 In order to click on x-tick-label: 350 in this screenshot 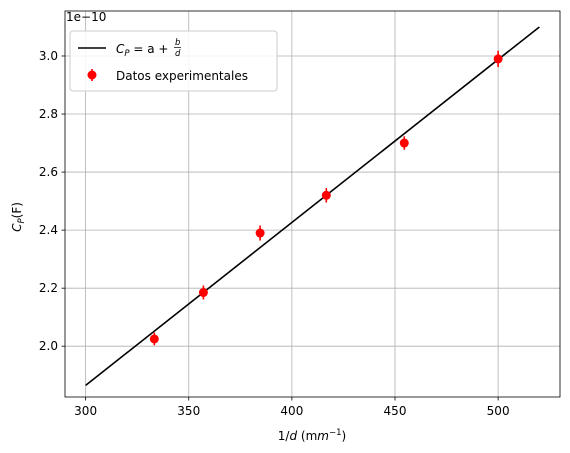, I will do `click(188, 411)`.